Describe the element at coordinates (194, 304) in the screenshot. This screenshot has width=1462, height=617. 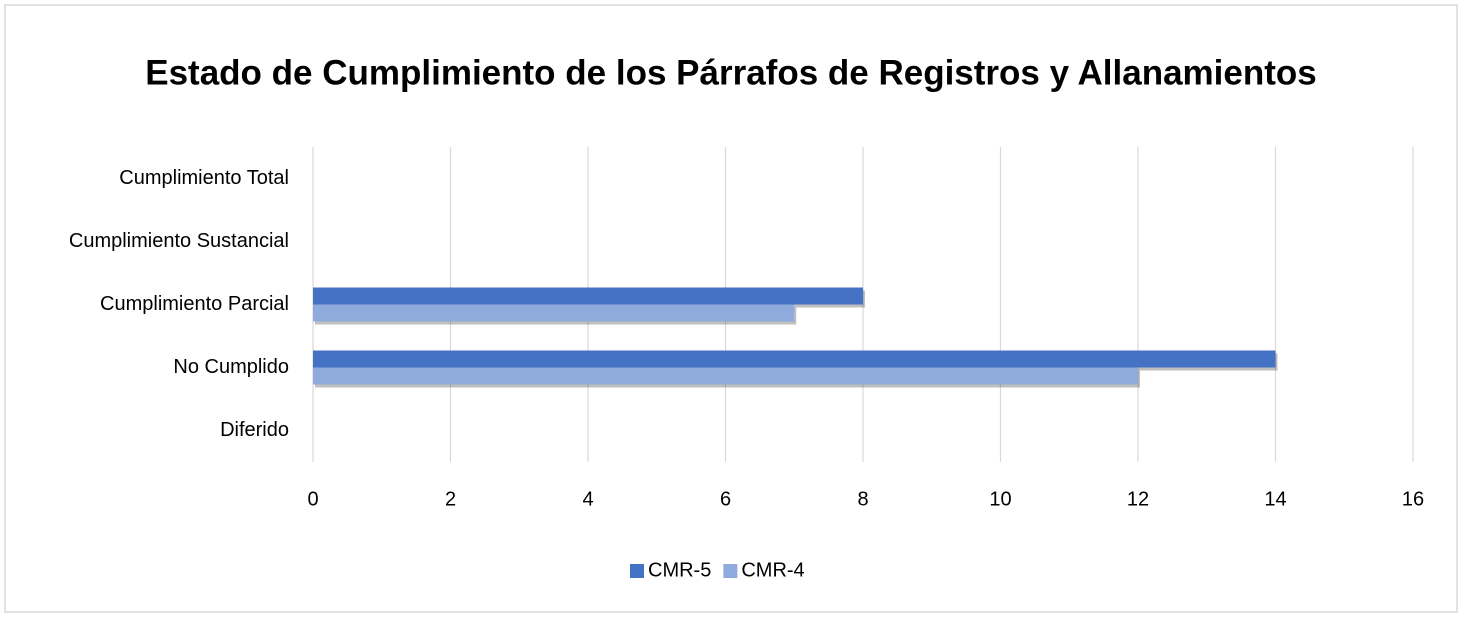
I see `y-tick-label: Cumplimiento Parcial` at that location.